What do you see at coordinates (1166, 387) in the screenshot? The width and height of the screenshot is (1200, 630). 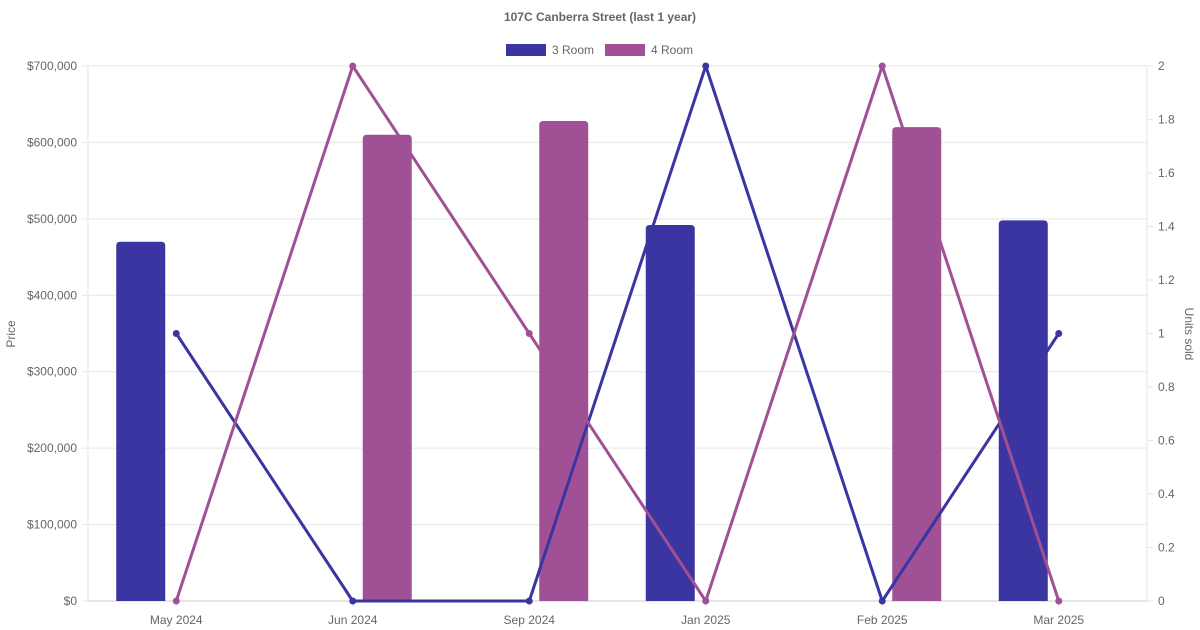 I see `y-right-tick-label: 0.8` at bounding box center [1166, 387].